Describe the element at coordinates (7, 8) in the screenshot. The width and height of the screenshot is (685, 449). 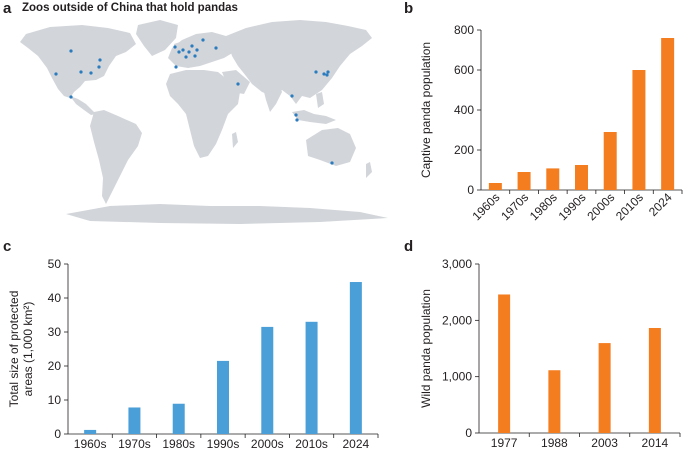
I see `panel-a-letter: a` at that location.